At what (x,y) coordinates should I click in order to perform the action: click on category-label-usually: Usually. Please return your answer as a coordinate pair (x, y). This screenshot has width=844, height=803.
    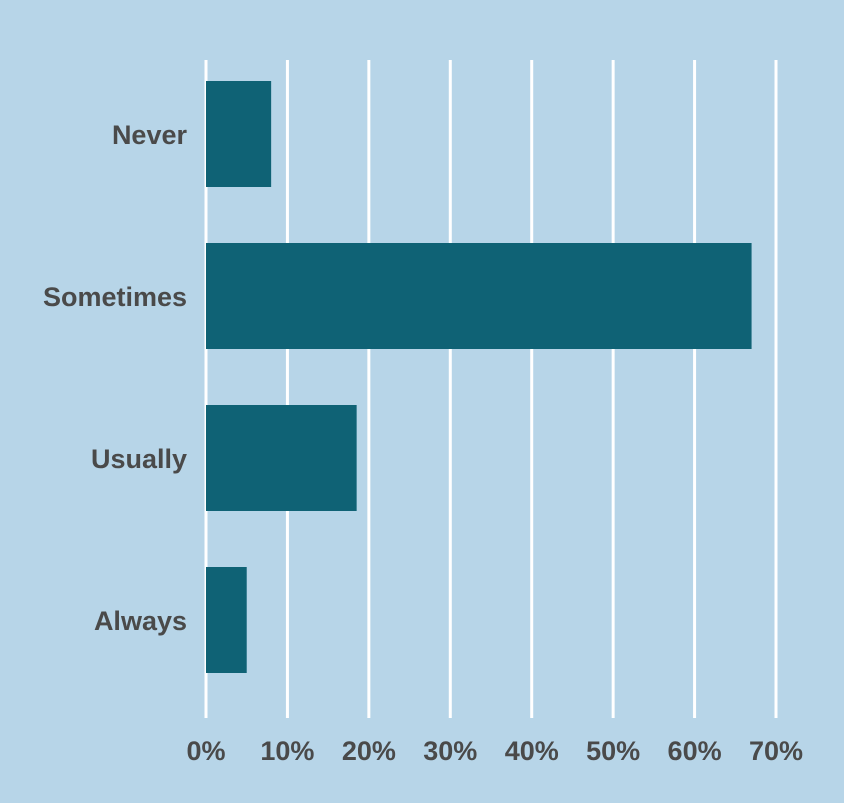
    Looking at the image, I should click on (139, 459).